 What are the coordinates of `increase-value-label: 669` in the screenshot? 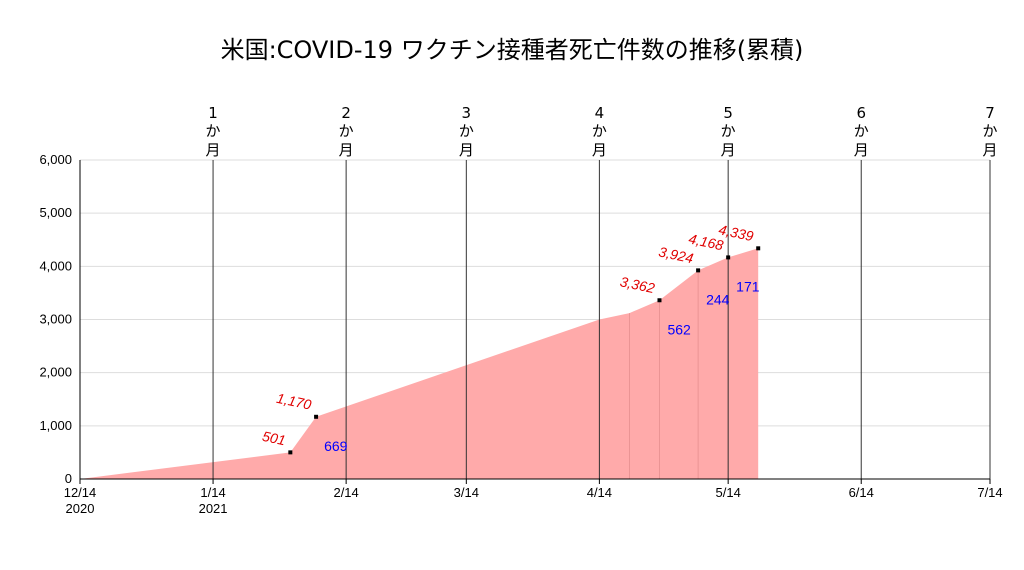 It's located at (336, 446).